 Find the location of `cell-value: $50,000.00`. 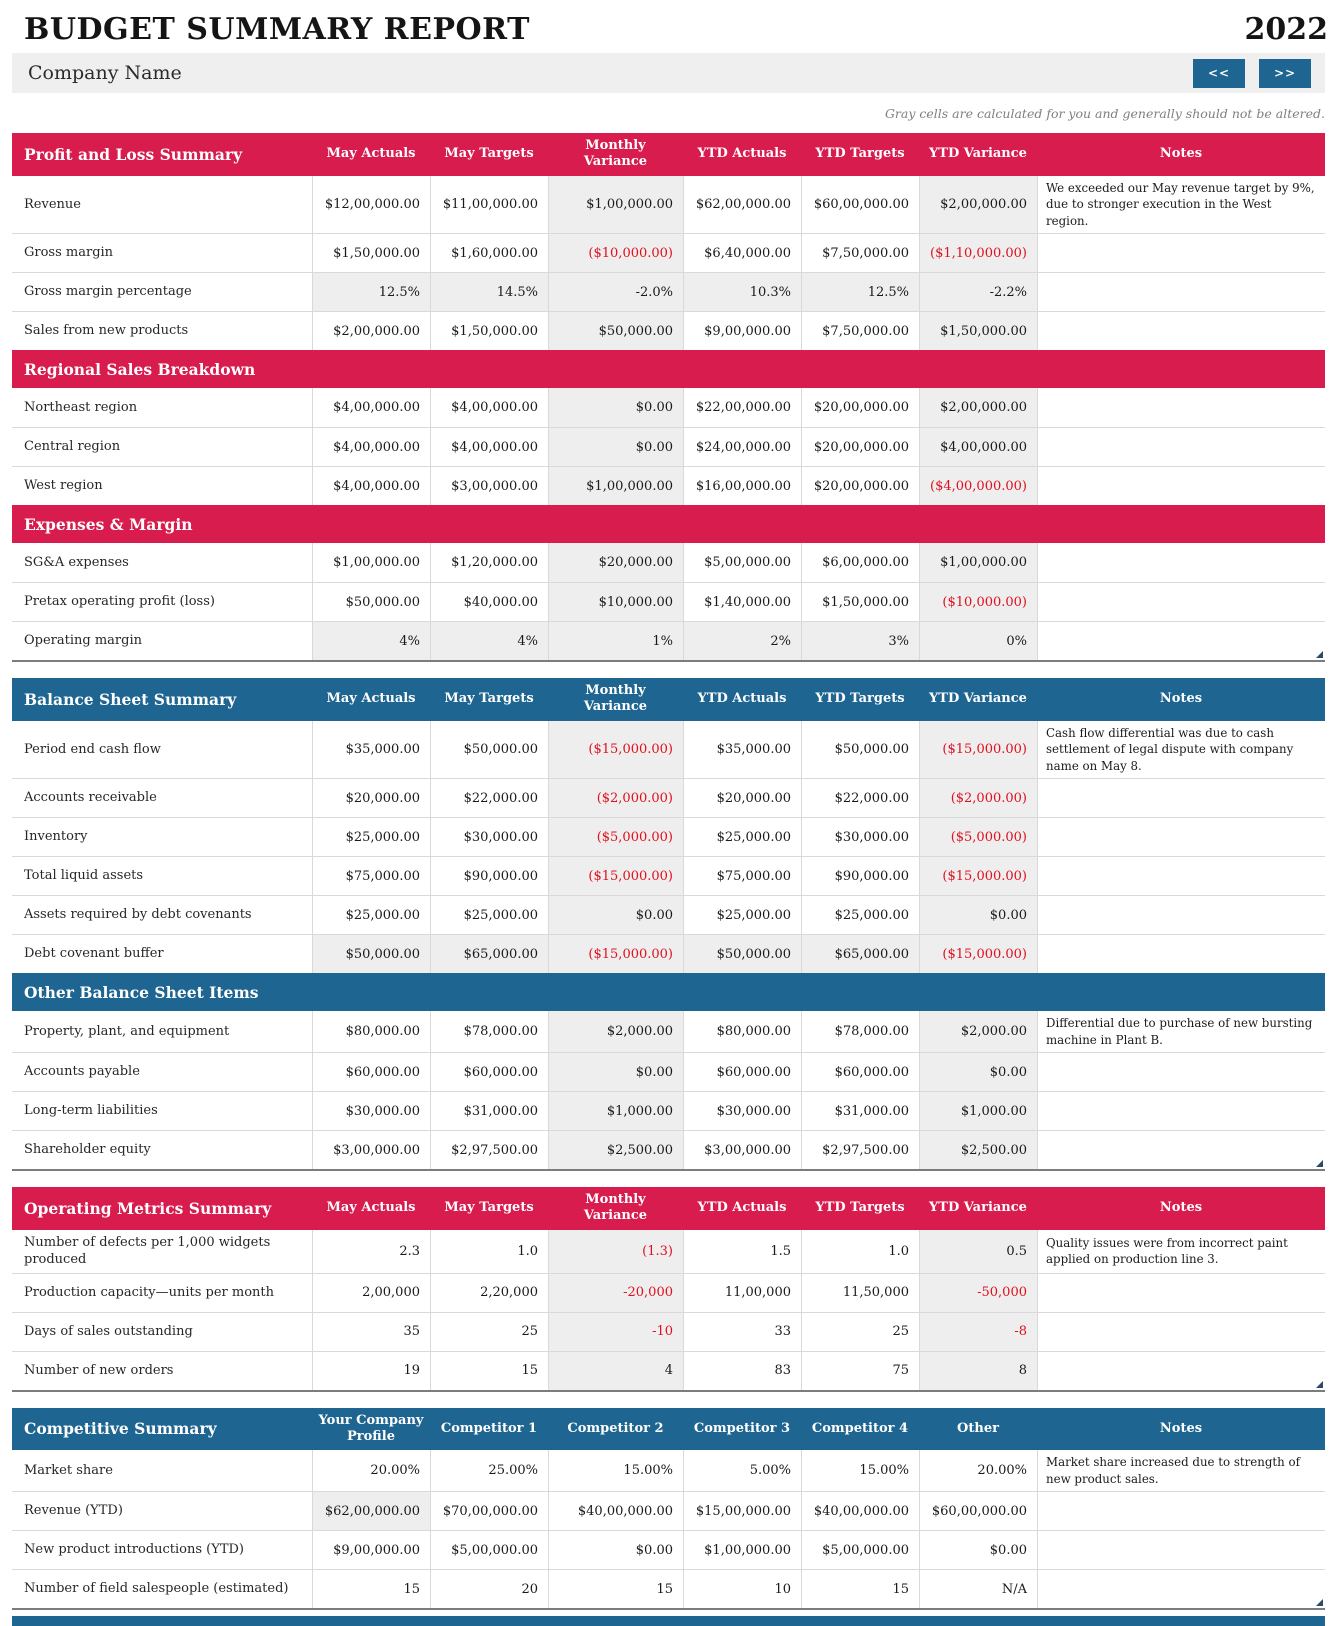

cell-value: $50,000.00 is located at coordinates (860, 749).